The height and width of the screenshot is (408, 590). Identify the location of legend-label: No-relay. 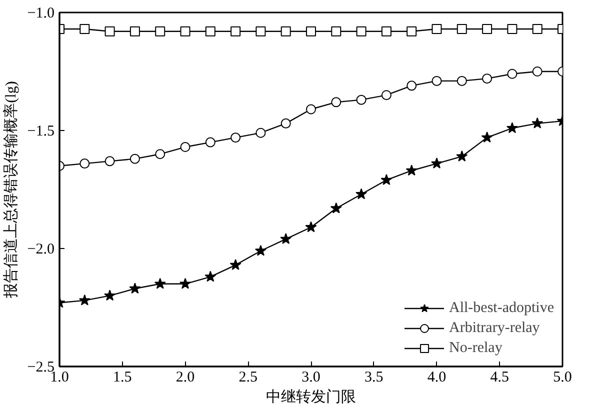
(475, 348).